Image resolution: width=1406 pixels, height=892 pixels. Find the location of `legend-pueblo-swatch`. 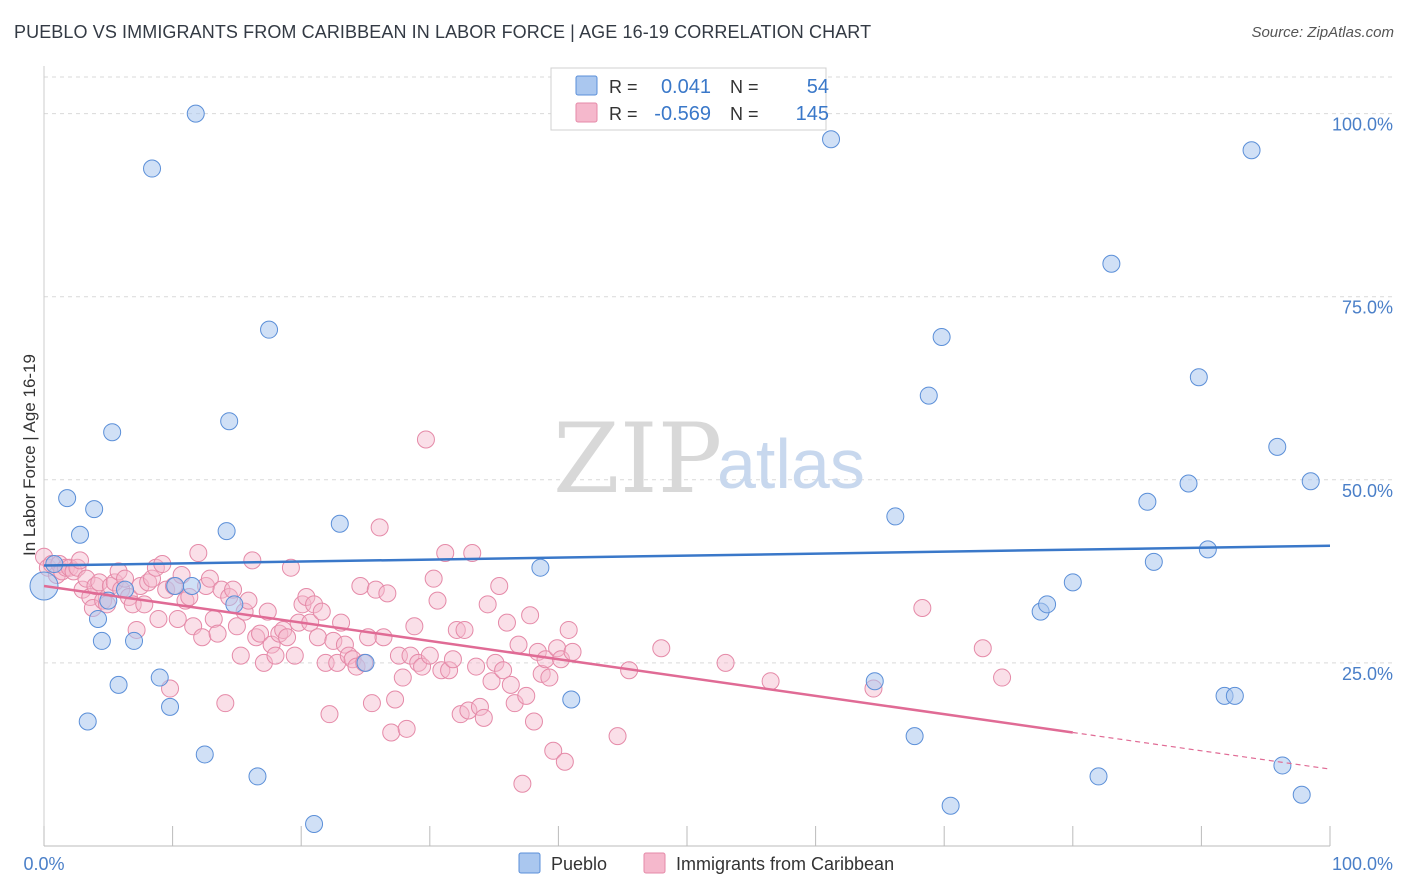

legend-pueblo-swatch is located at coordinates (529, 863).